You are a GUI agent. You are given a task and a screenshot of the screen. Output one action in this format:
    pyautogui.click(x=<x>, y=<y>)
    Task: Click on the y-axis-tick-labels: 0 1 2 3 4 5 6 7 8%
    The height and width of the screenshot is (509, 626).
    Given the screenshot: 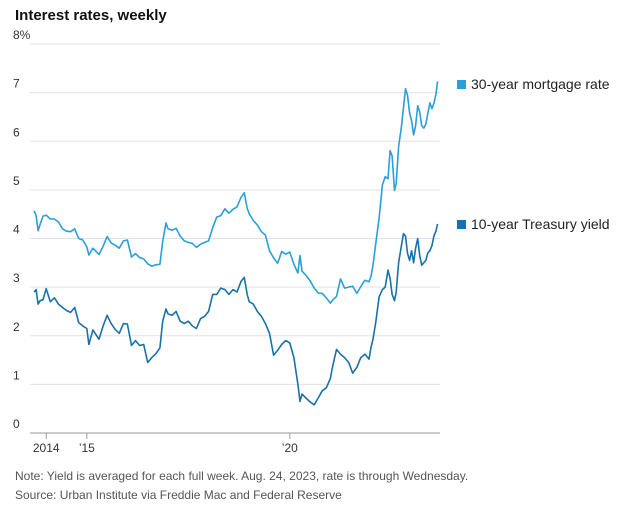 What is the action you would take?
    pyautogui.click(x=22, y=229)
    